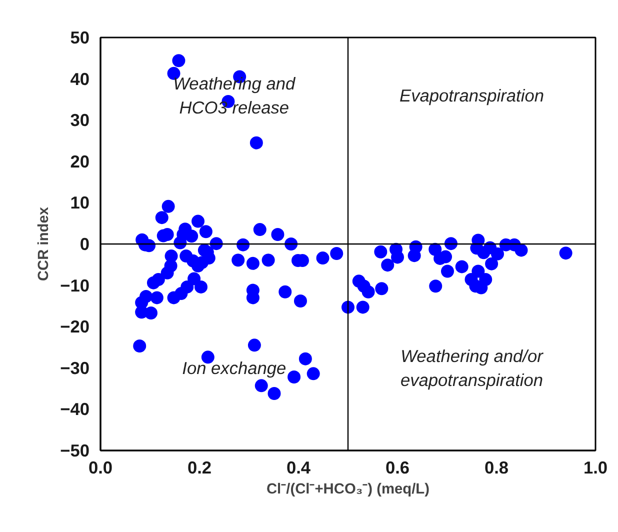 This screenshot has height=532, width=618. What do you see at coordinates (472, 95) in the screenshot?
I see `annotation: Evapotranspiration` at bounding box center [472, 95].